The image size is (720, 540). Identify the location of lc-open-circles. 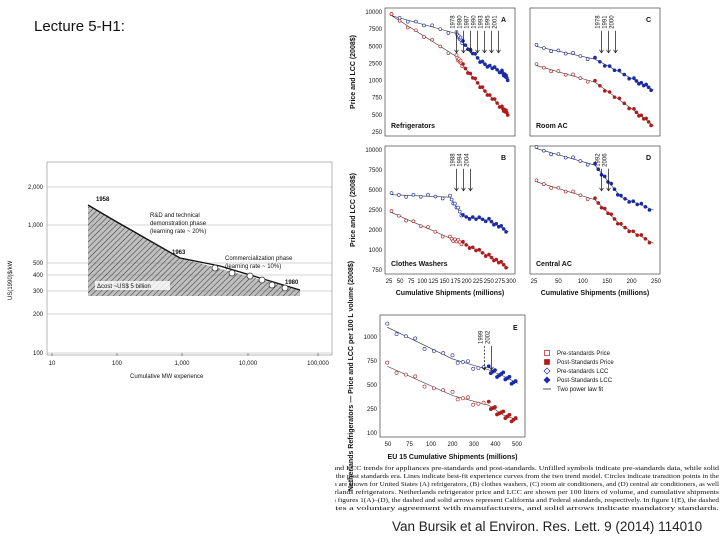
(250, 278).